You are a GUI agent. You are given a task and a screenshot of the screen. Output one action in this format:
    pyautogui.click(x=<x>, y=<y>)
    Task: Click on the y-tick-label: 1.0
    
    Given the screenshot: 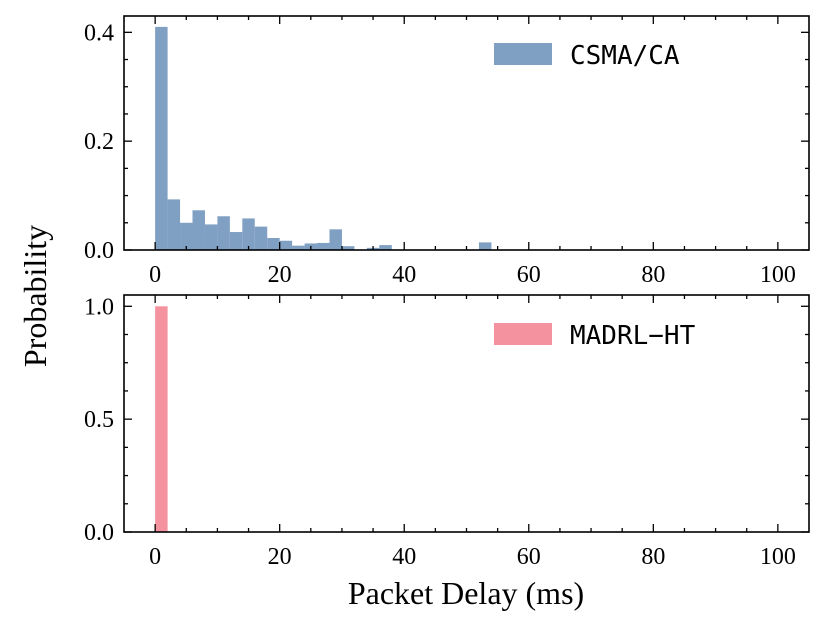 What is the action you would take?
    pyautogui.click(x=99, y=307)
    